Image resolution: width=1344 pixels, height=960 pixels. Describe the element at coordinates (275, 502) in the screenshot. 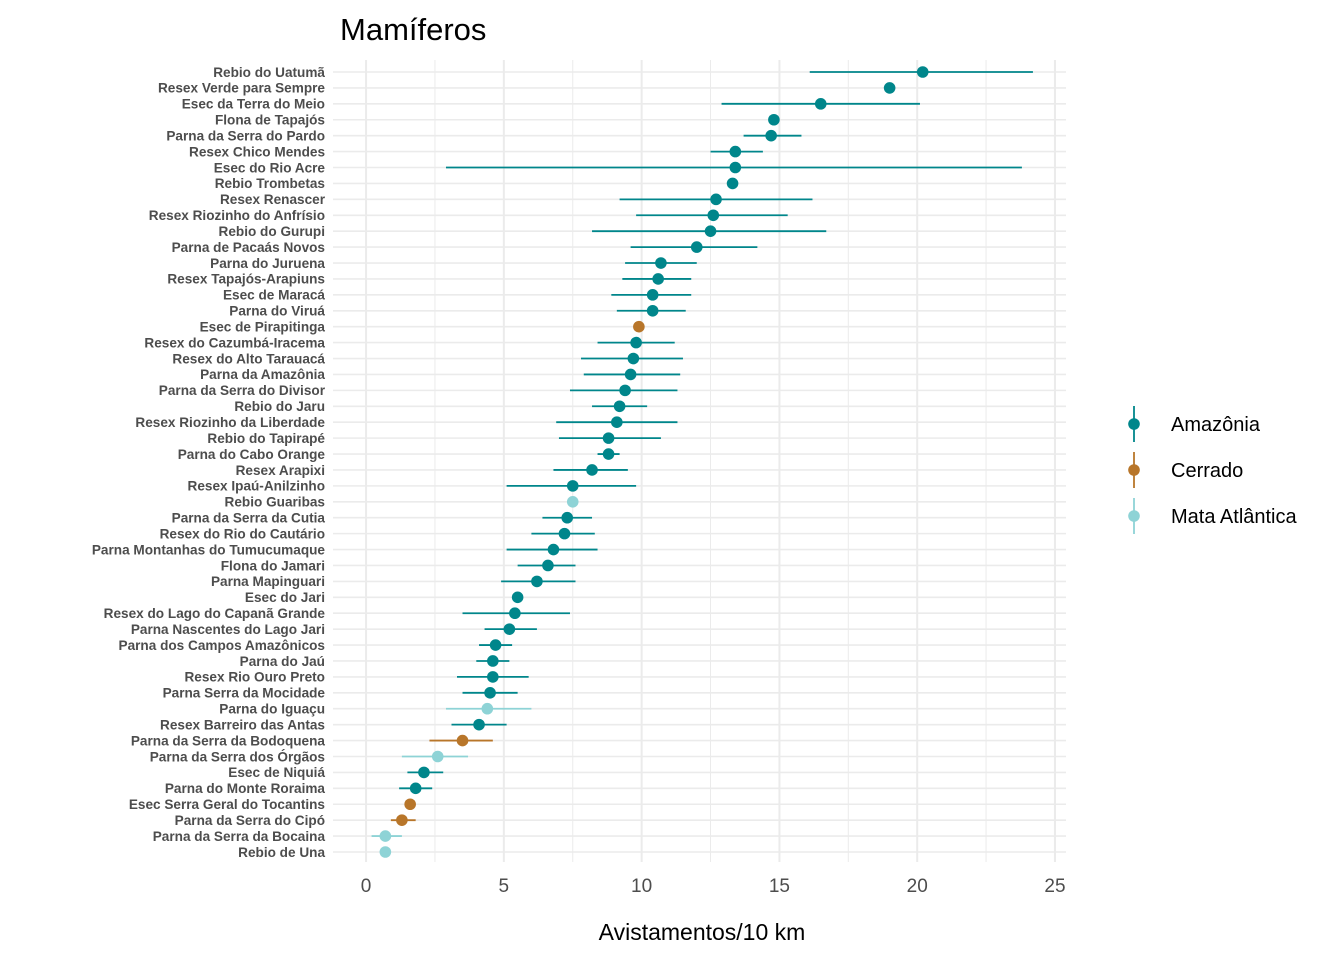

I see `category-label: Rebio Guaribas` at that location.